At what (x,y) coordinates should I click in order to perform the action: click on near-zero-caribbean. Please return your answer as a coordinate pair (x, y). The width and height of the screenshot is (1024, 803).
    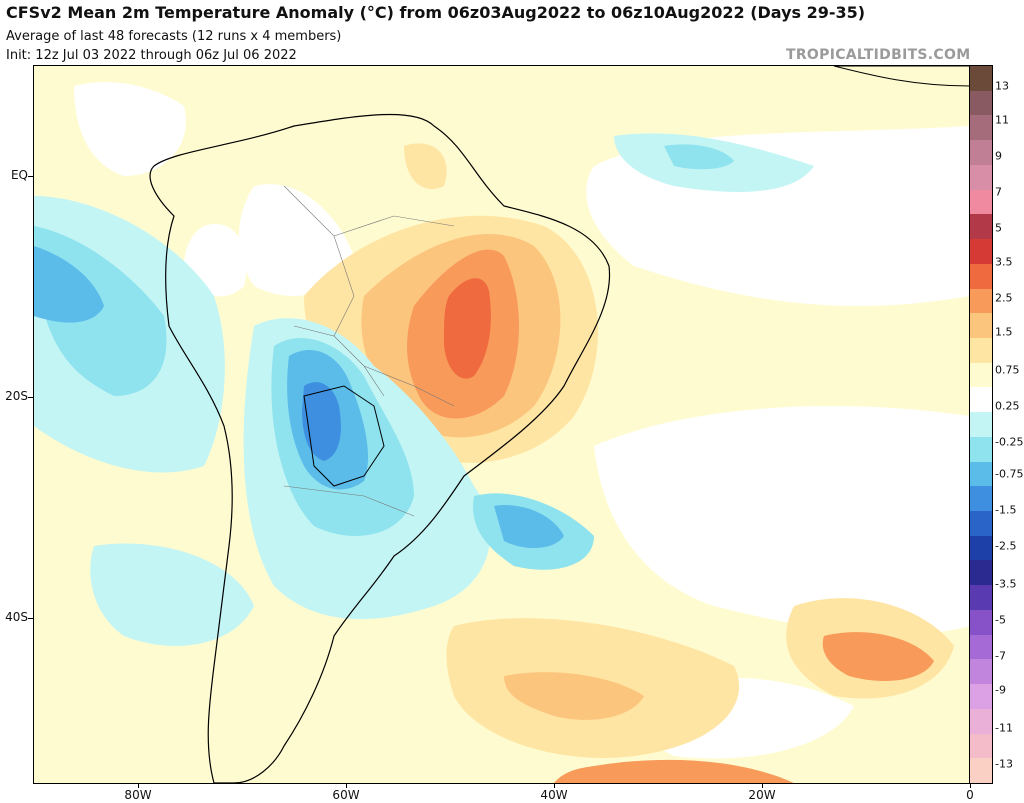
    Looking at the image, I should click on (130, 129).